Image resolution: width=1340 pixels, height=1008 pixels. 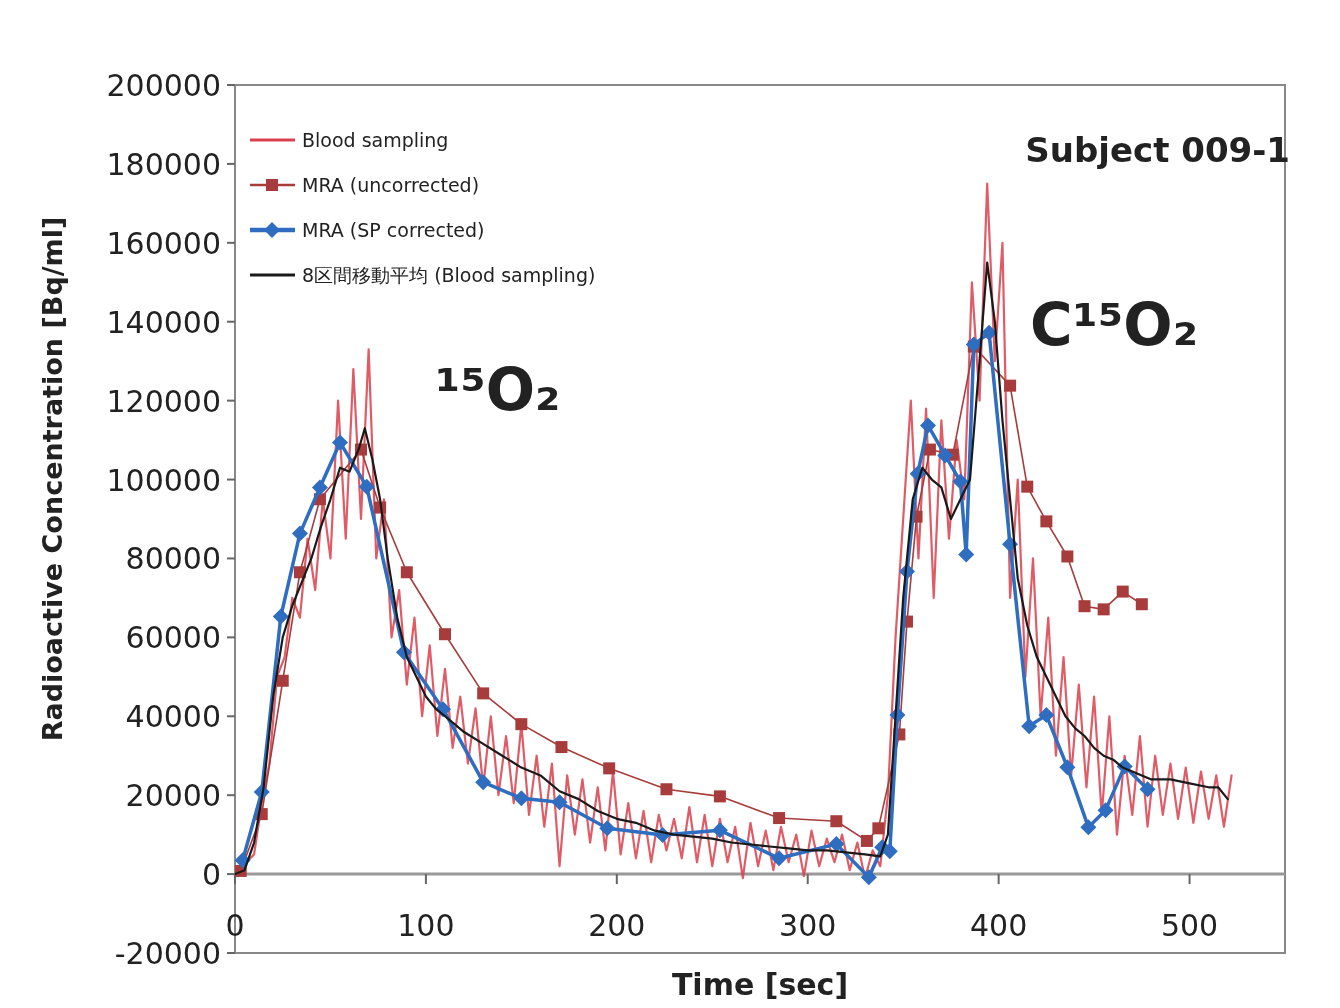 I want to click on y-tick-label: 80000, so click(x=173, y=559).